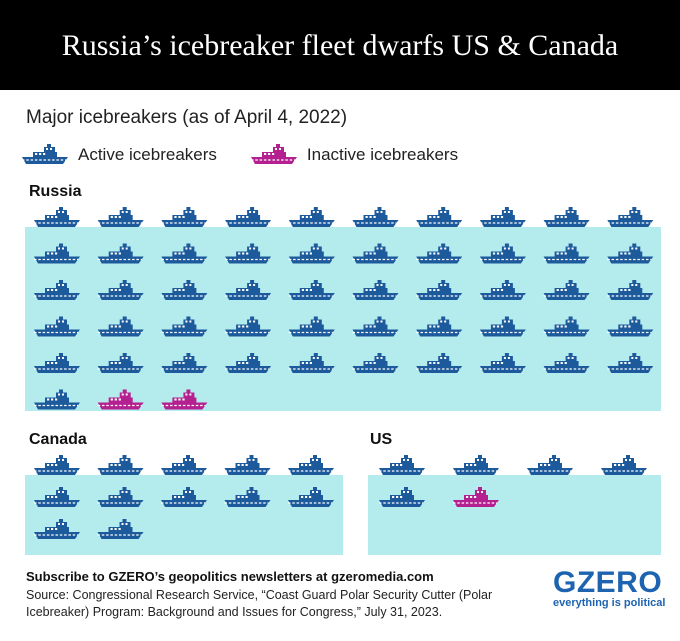  Describe the element at coordinates (58, 439) in the screenshot. I see `category-label-canada: Canada` at that location.